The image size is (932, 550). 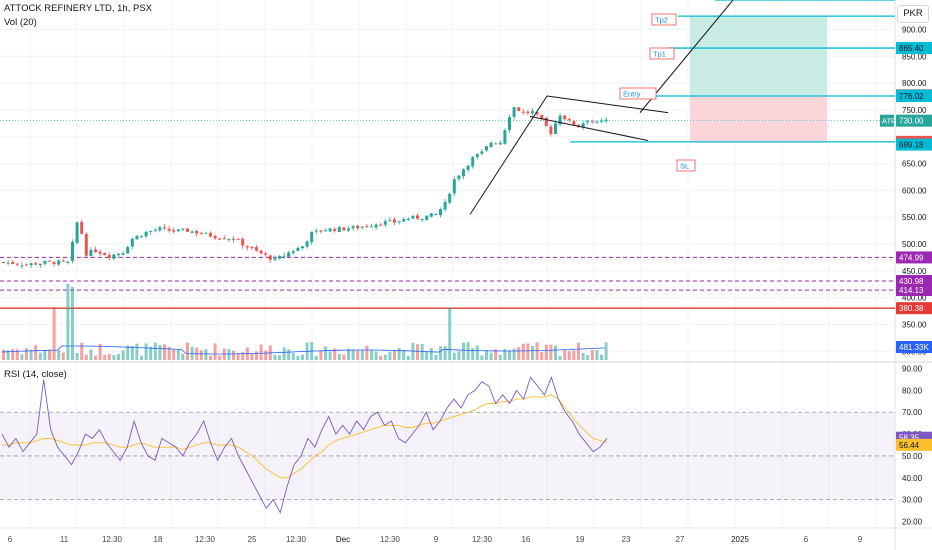 I want to click on time-tick-label: 19, so click(x=580, y=539).